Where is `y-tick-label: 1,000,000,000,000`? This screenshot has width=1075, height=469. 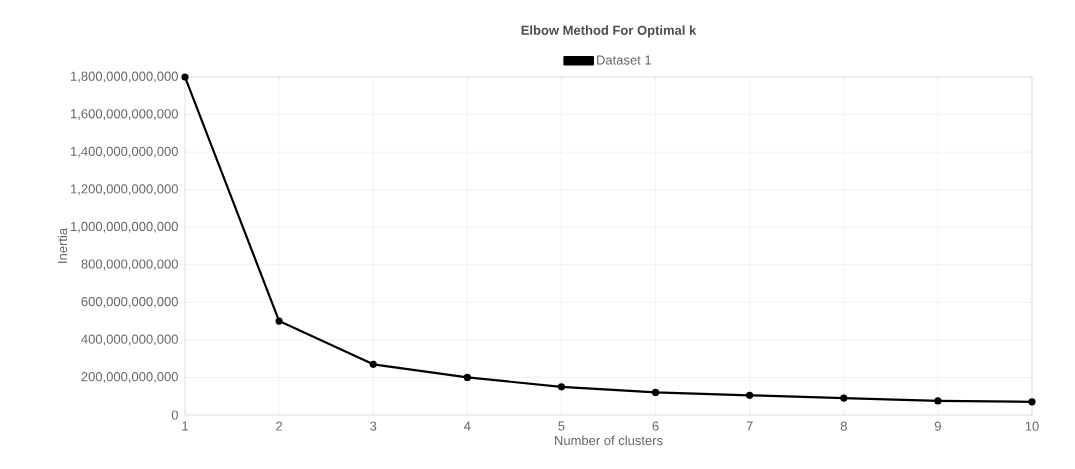
y-tick-label: 1,000,000,000,000 is located at coordinates (124, 227).